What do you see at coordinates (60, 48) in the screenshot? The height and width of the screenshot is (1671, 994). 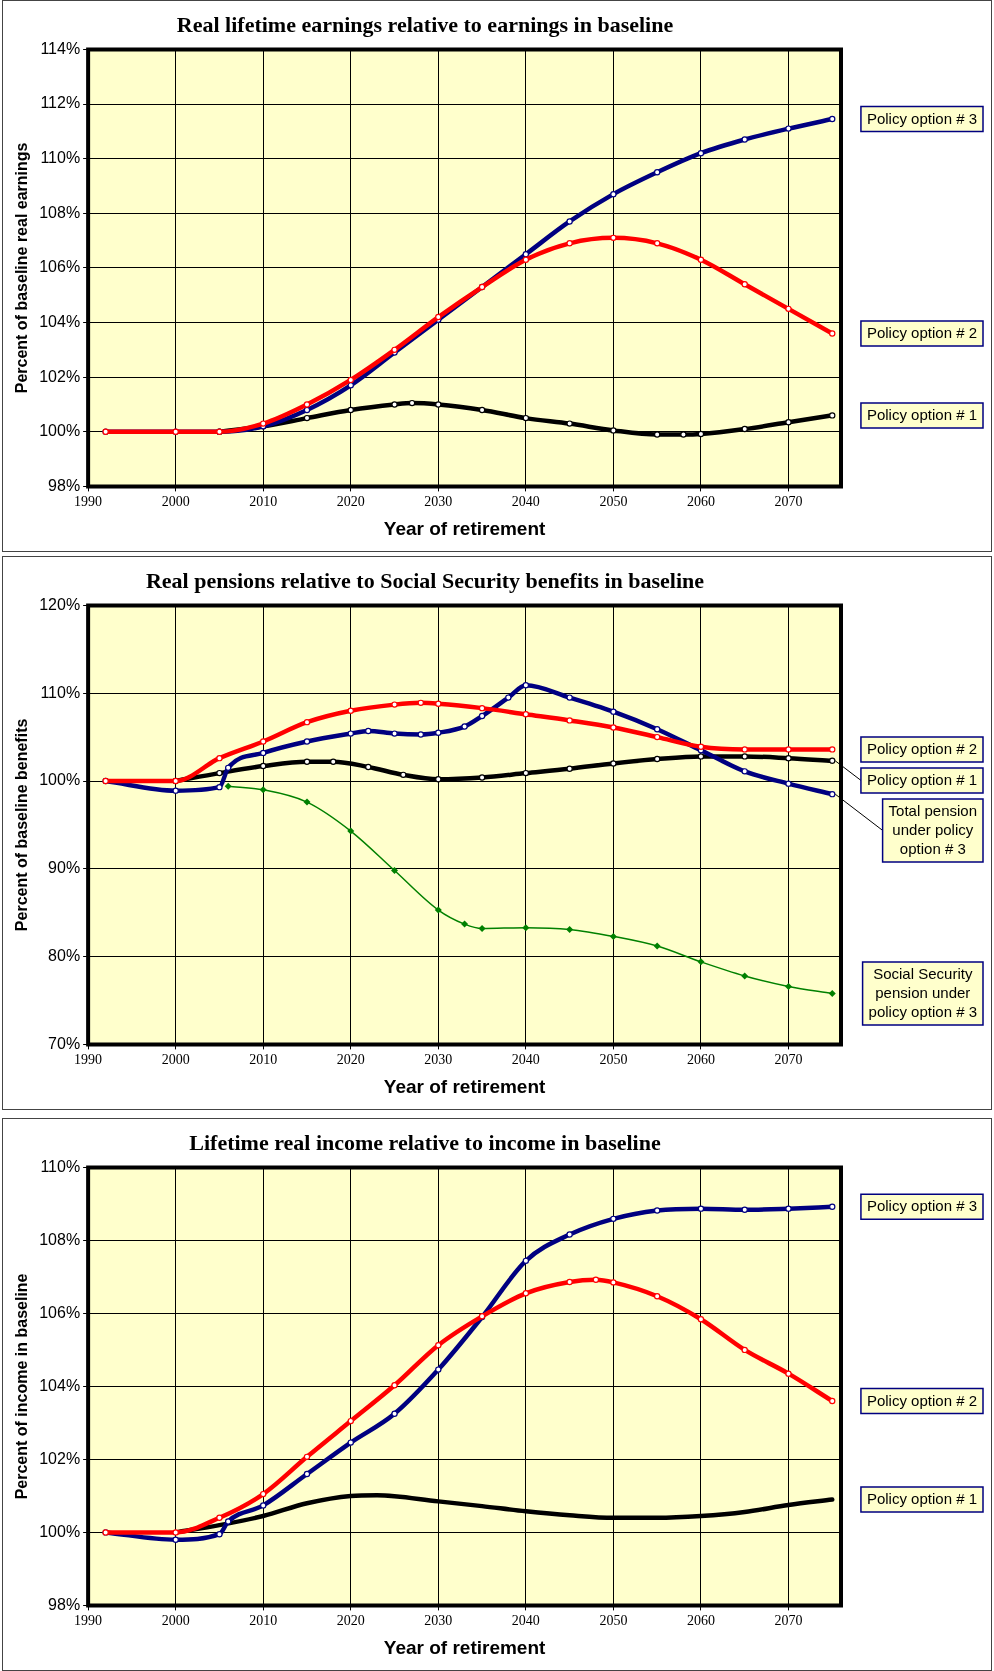 I see `y-tick-label: 114%` at bounding box center [60, 48].